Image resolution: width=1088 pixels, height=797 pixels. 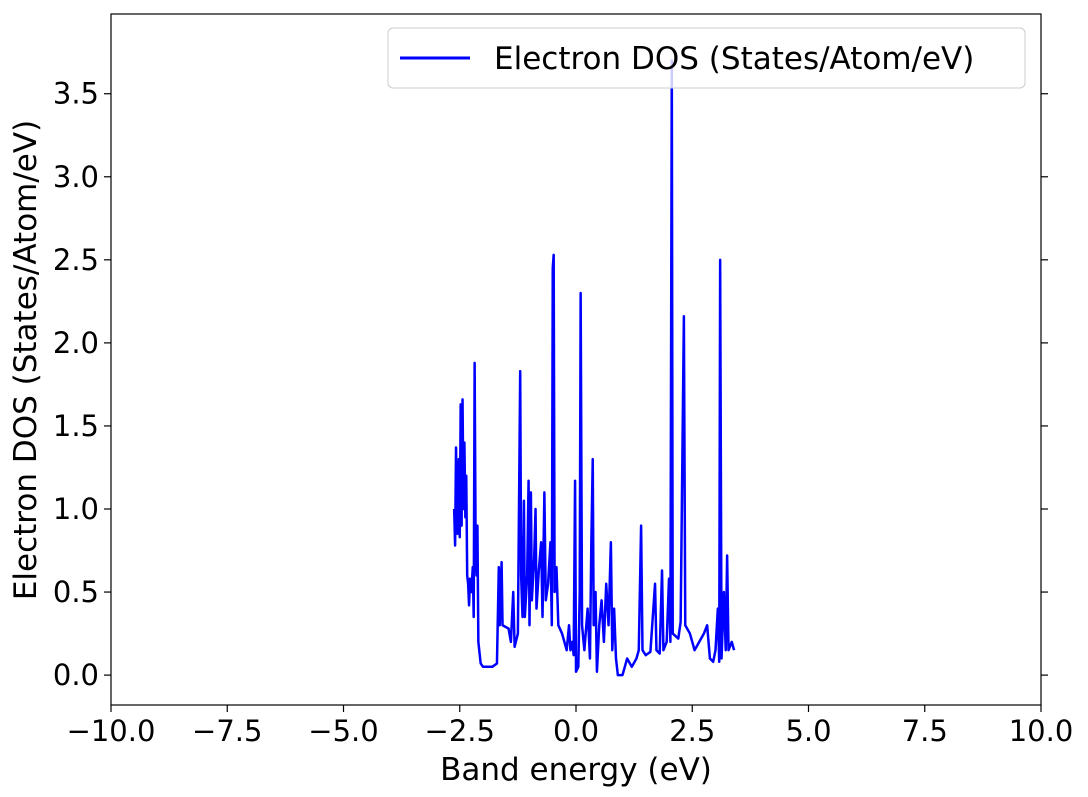 I want to click on y-tick-label: 0.0, so click(x=76, y=675).